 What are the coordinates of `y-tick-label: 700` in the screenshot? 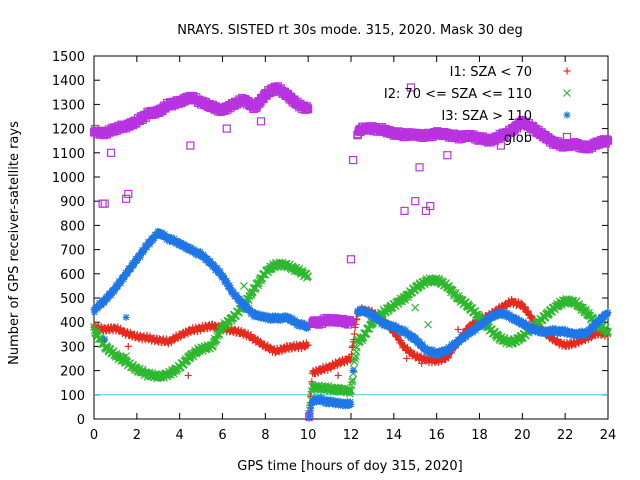 It's located at (72, 251).